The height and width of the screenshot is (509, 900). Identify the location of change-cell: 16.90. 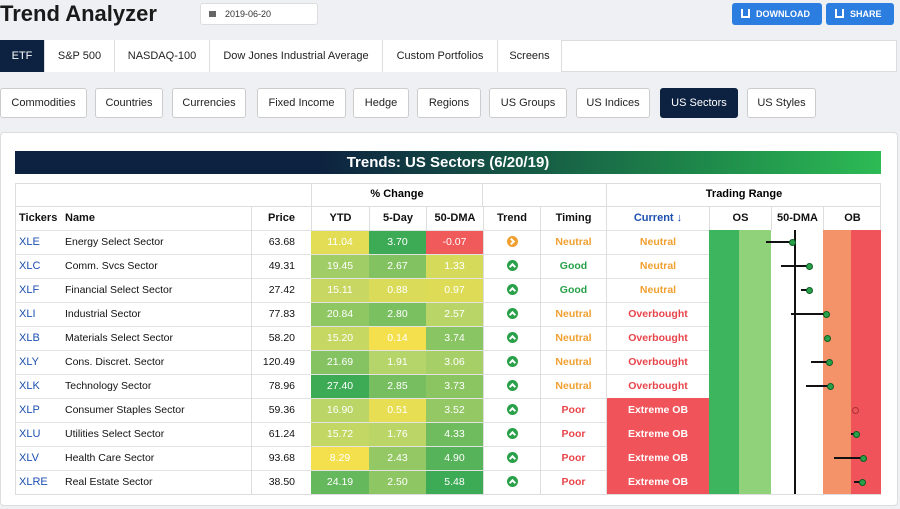
(340, 410).